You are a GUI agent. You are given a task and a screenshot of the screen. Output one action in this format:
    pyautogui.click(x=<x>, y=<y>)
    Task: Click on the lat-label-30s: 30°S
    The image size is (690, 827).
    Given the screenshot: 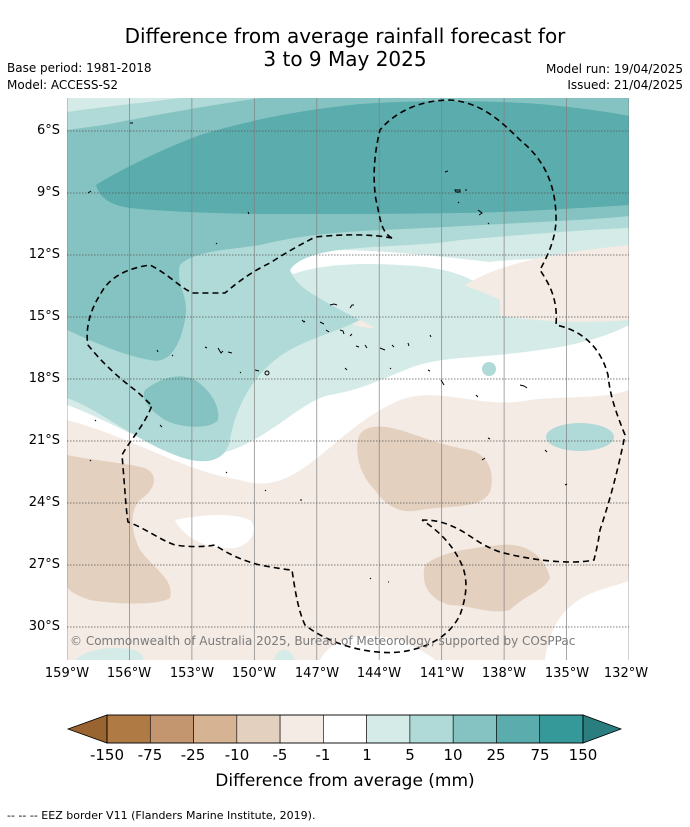 What is the action you would take?
    pyautogui.click(x=44, y=626)
    